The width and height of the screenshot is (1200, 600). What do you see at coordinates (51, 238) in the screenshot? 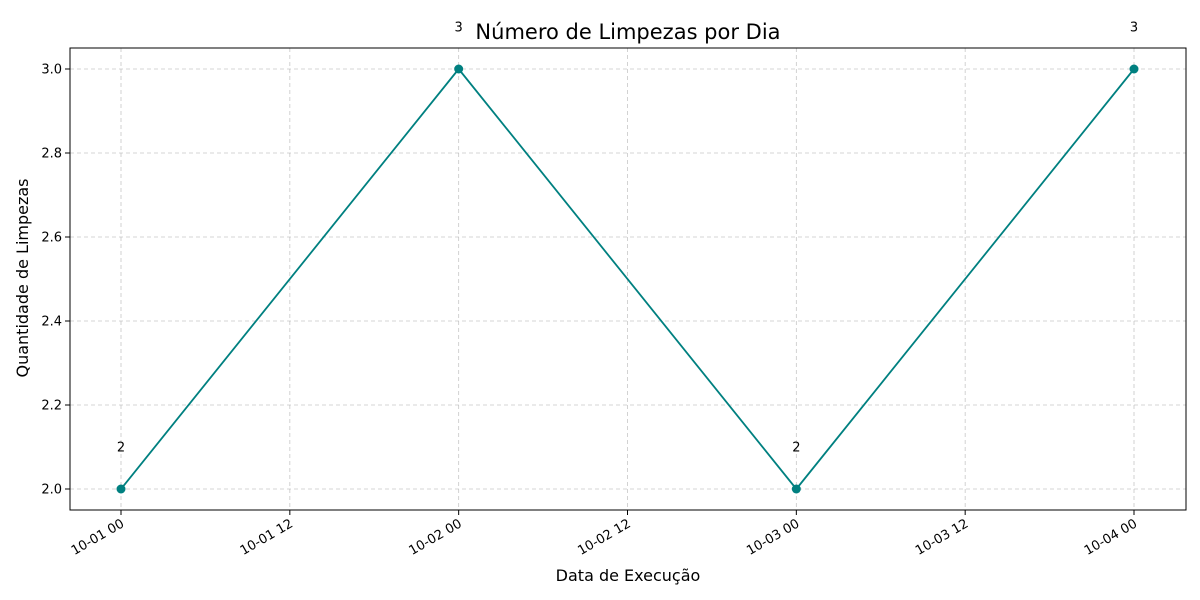
I see `y-tick-label: 2.6` at bounding box center [51, 238].